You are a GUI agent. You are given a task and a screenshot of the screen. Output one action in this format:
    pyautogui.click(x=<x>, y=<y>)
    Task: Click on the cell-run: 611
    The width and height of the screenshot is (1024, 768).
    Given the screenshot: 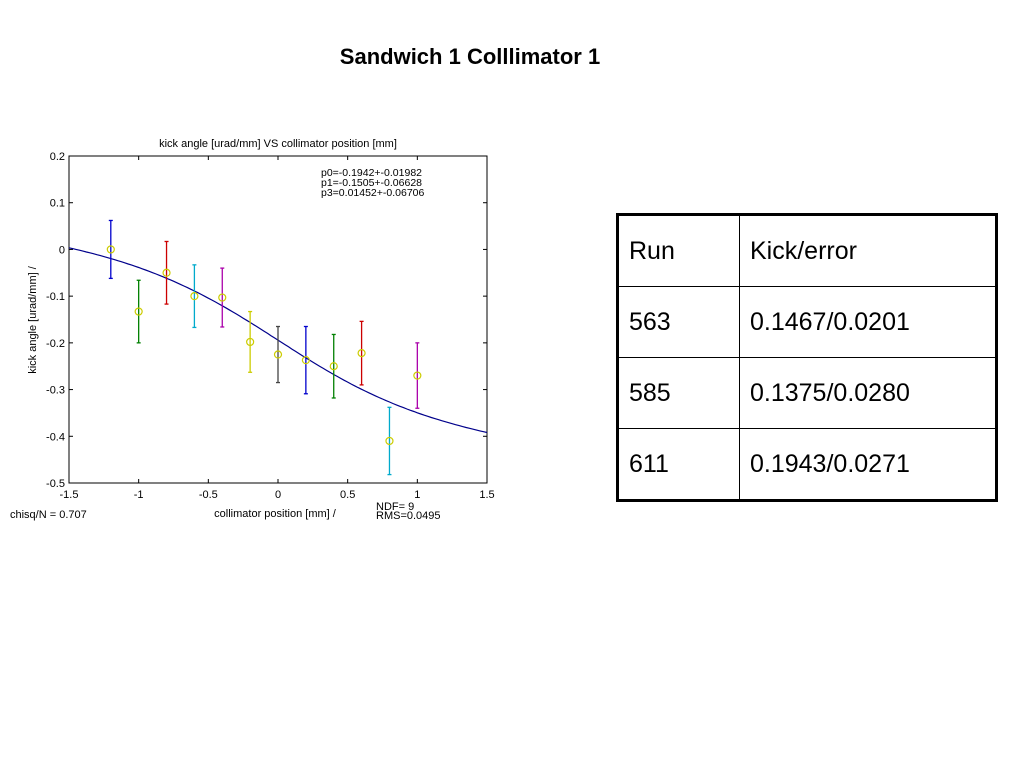 What is the action you would take?
    pyautogui.click(x=678, y=464)
    